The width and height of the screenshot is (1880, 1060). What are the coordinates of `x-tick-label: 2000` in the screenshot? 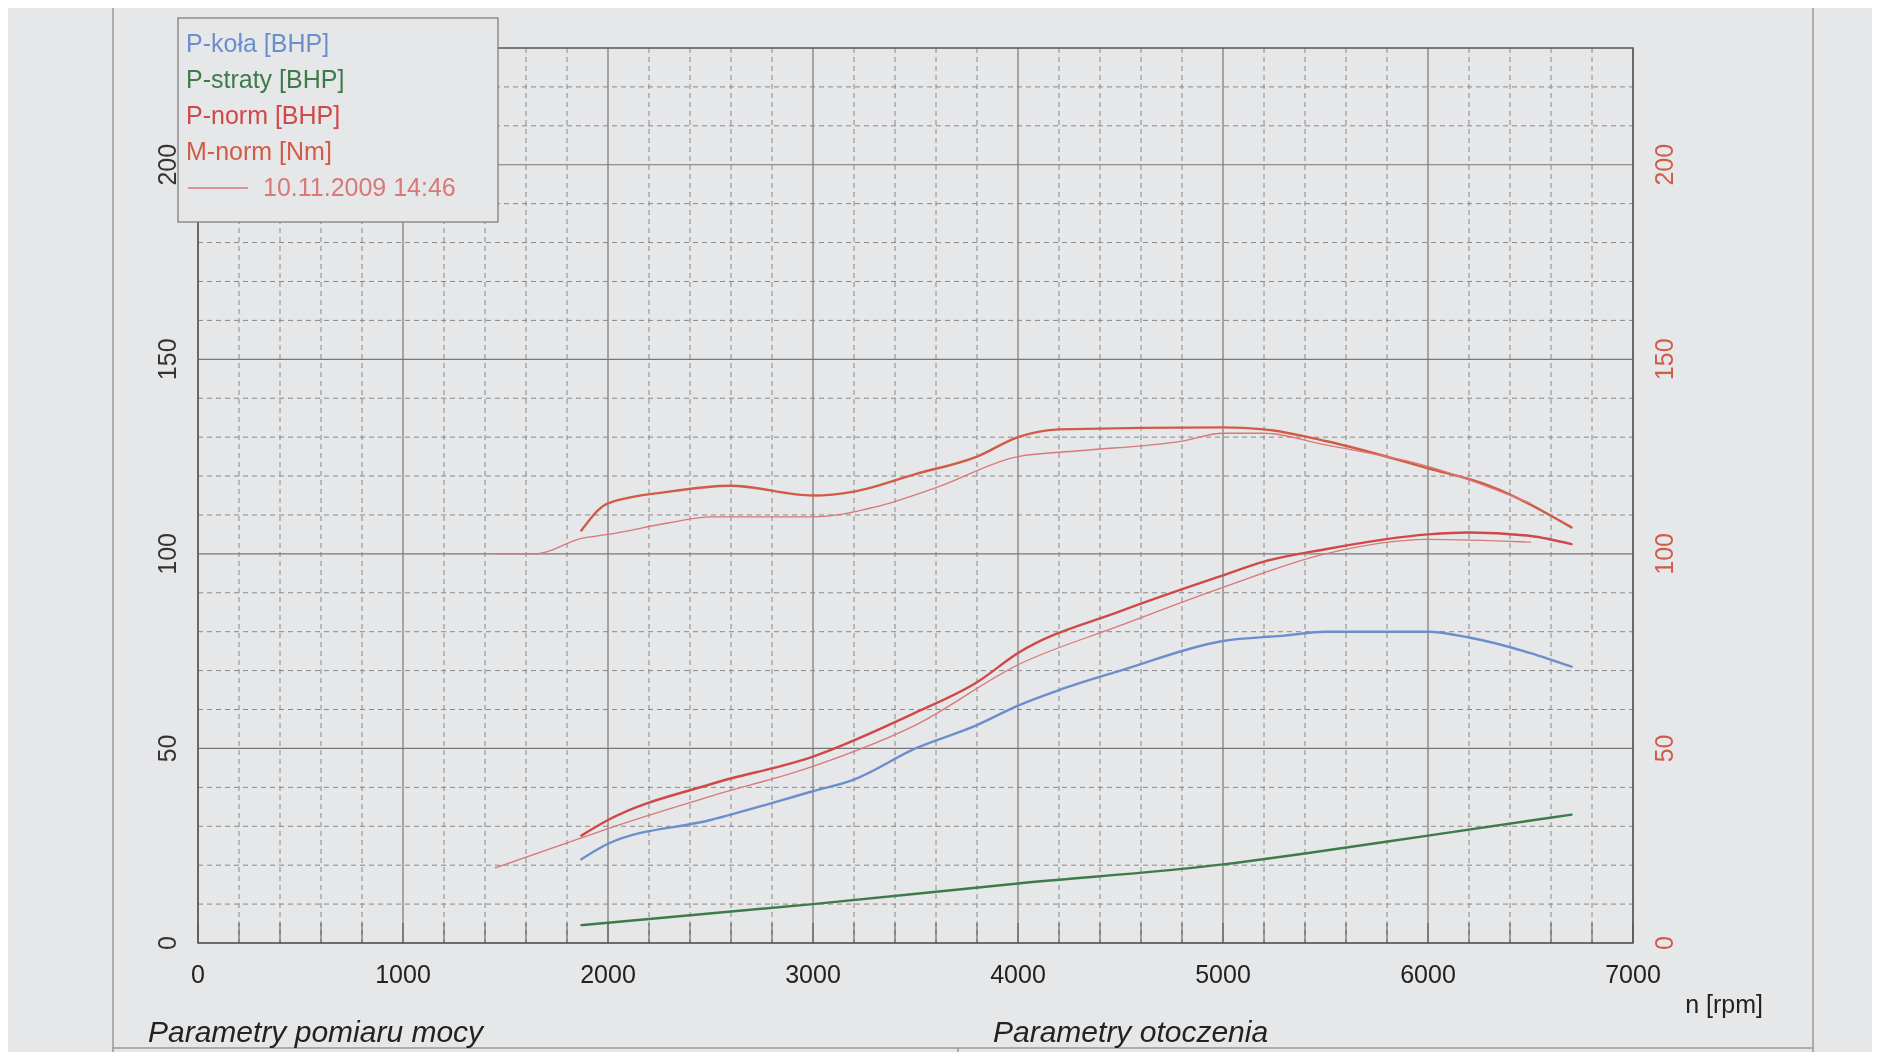 It's located at (608, 974).